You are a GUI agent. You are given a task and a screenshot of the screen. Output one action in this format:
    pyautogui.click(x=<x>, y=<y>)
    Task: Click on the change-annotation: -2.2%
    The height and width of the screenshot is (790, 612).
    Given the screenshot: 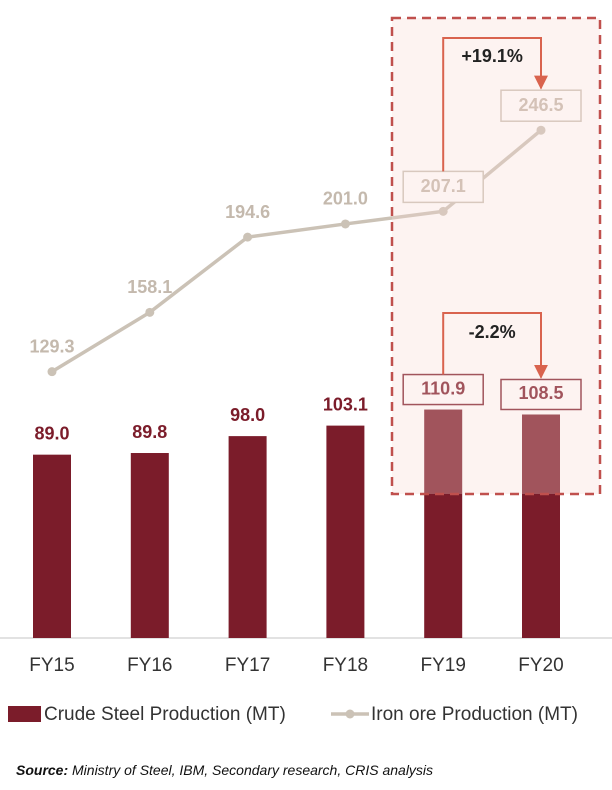 What is the action you would take?
    pyautogui.click(x=492, y=332)
    